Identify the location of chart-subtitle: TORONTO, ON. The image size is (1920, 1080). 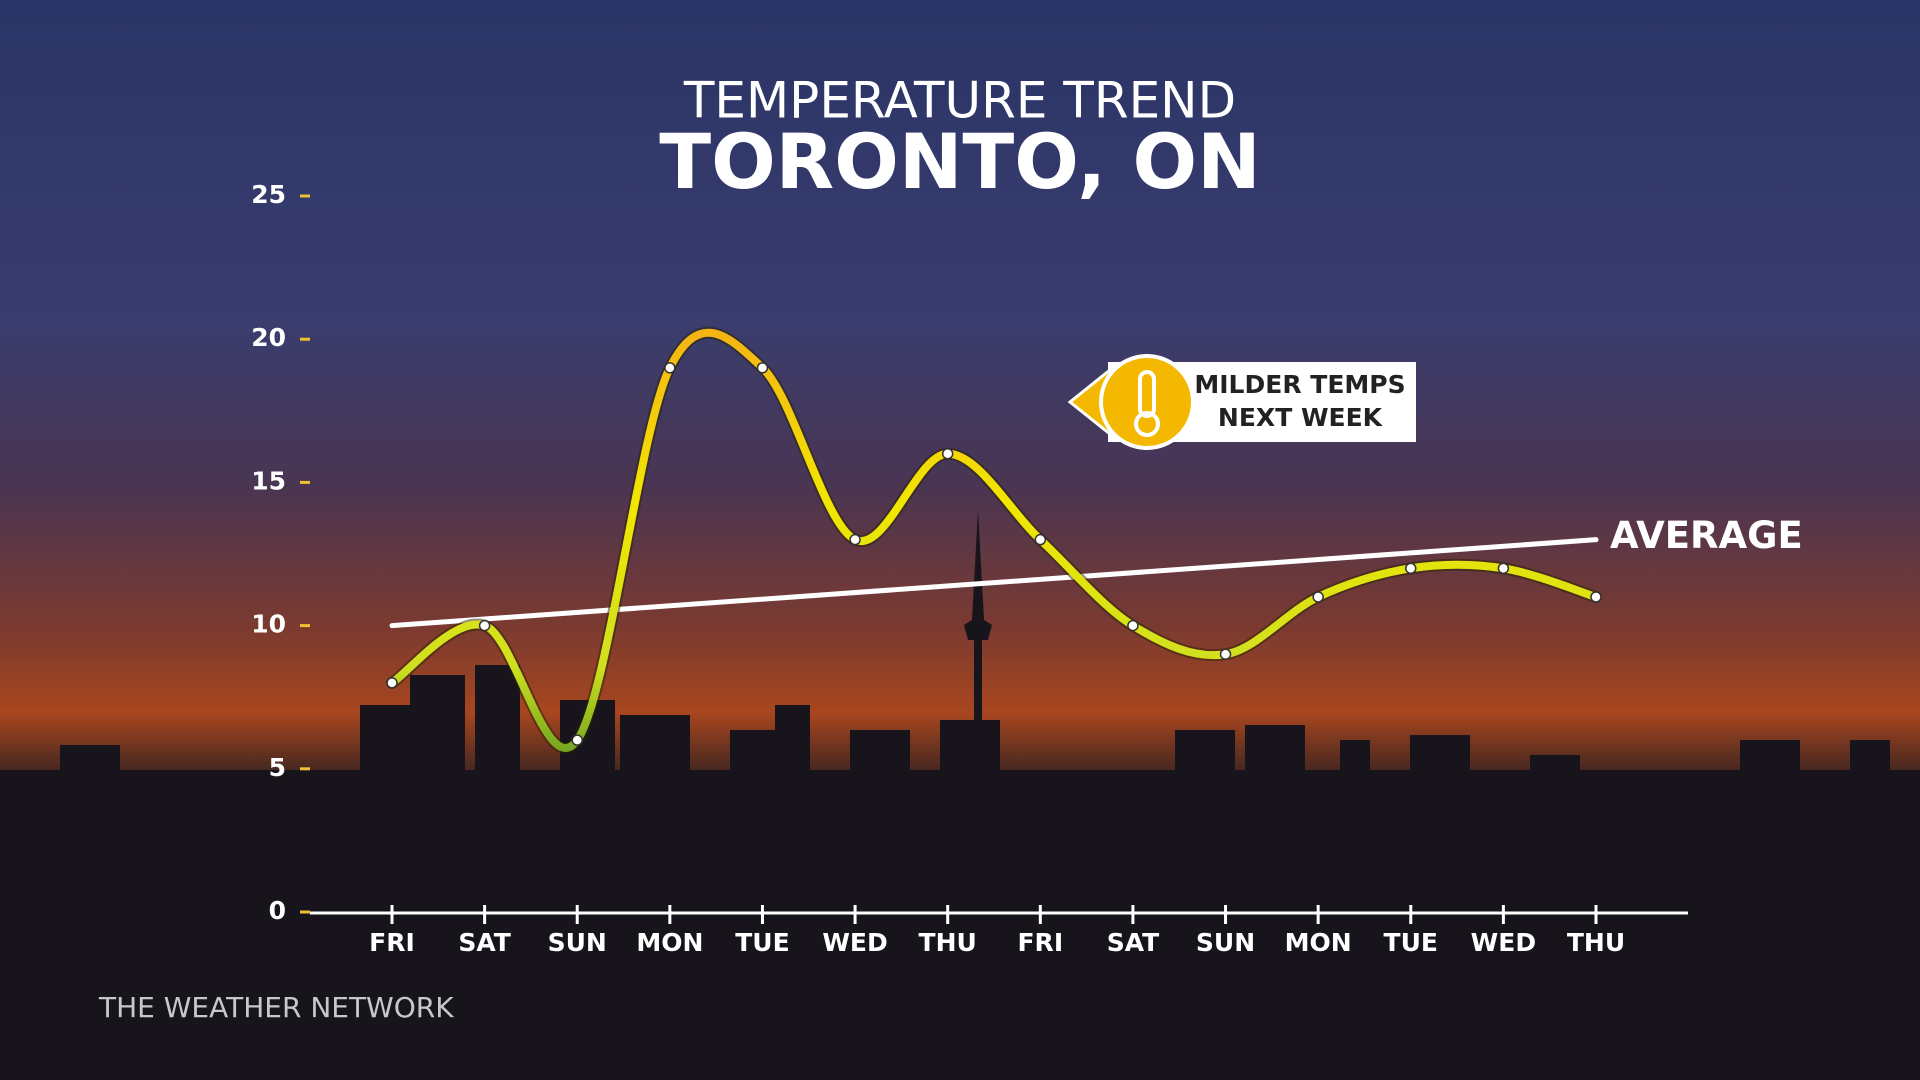
(960, 161).